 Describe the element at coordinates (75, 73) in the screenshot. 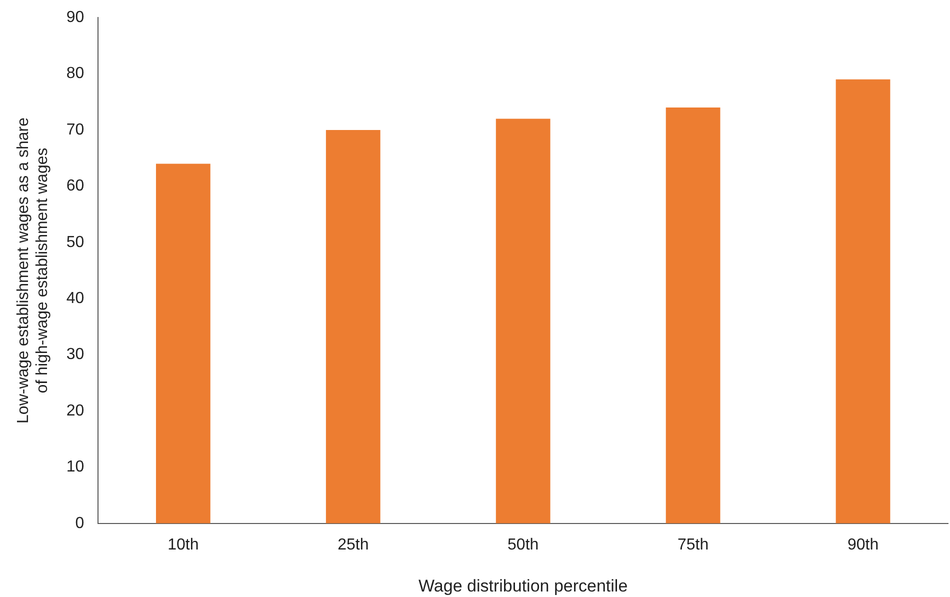

I see `y-tick-label: 80` at that location.